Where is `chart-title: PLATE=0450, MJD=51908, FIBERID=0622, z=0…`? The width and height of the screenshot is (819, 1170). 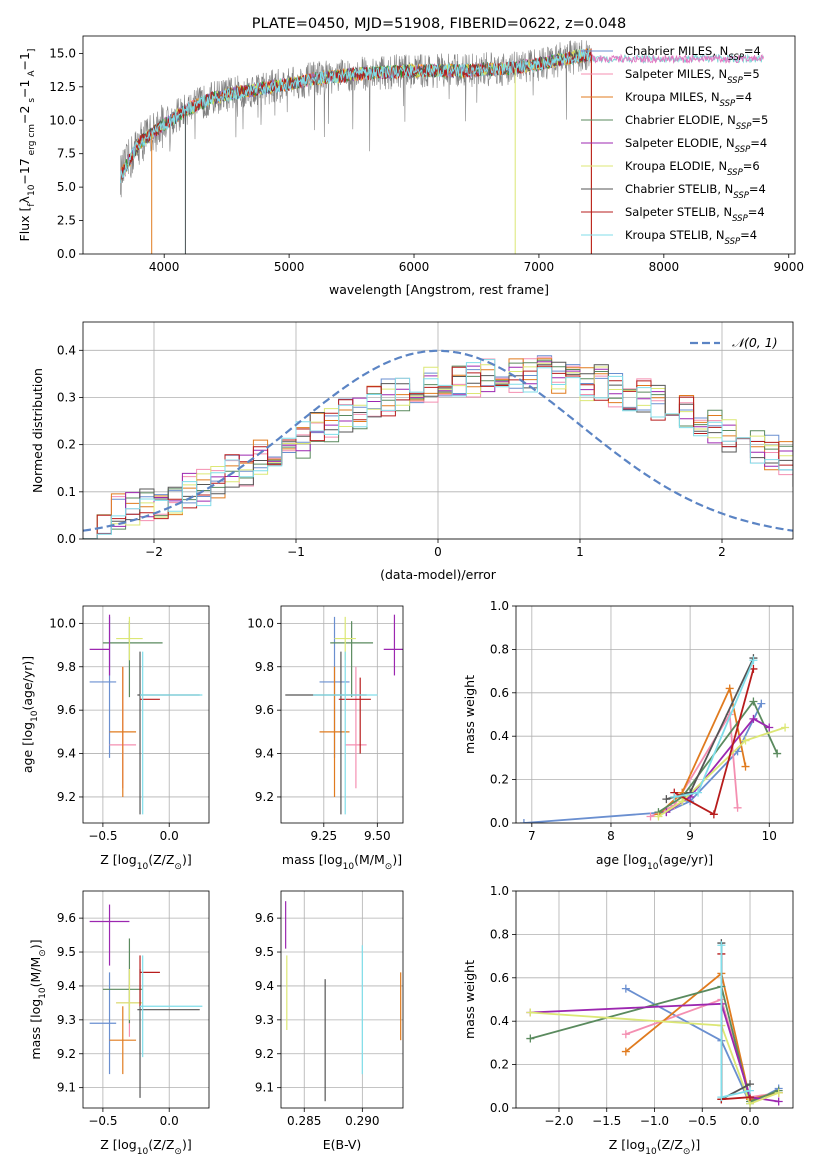
chart-title: PLATE=0450, MJD=51908, FIBERID=0622, z=0… is located at coordinates (439, 24).